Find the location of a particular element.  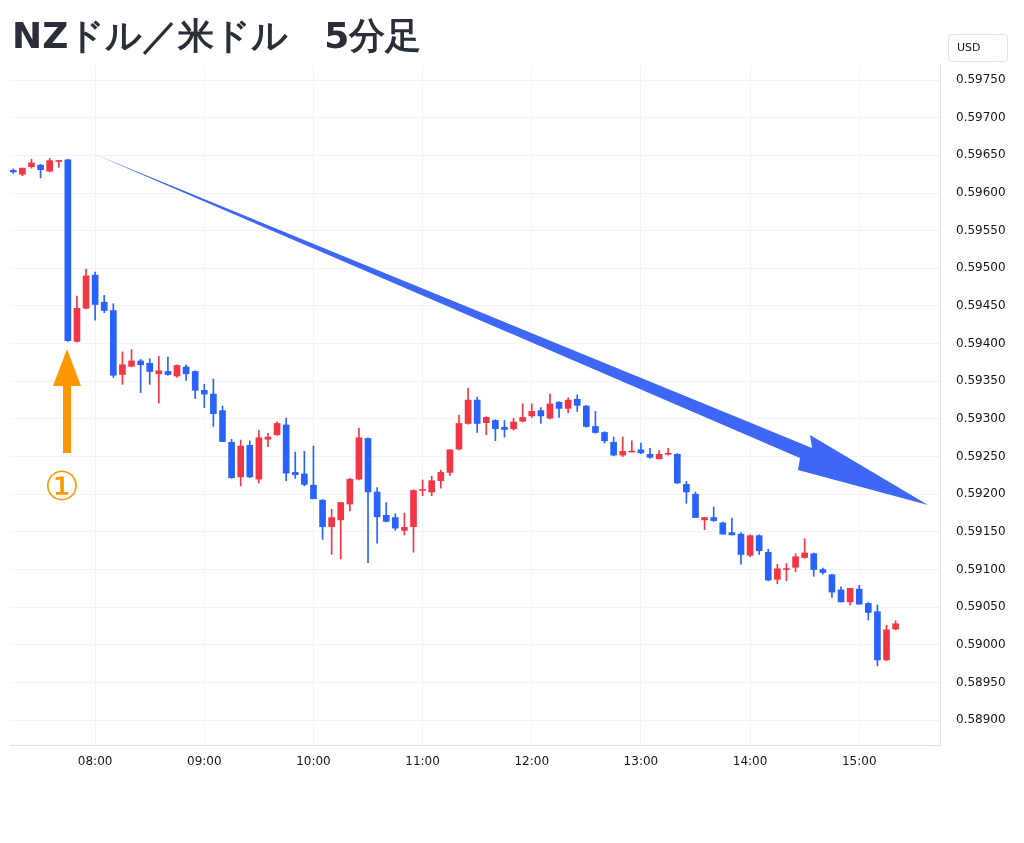

annotation: ① is located at coordinates (62, 486).